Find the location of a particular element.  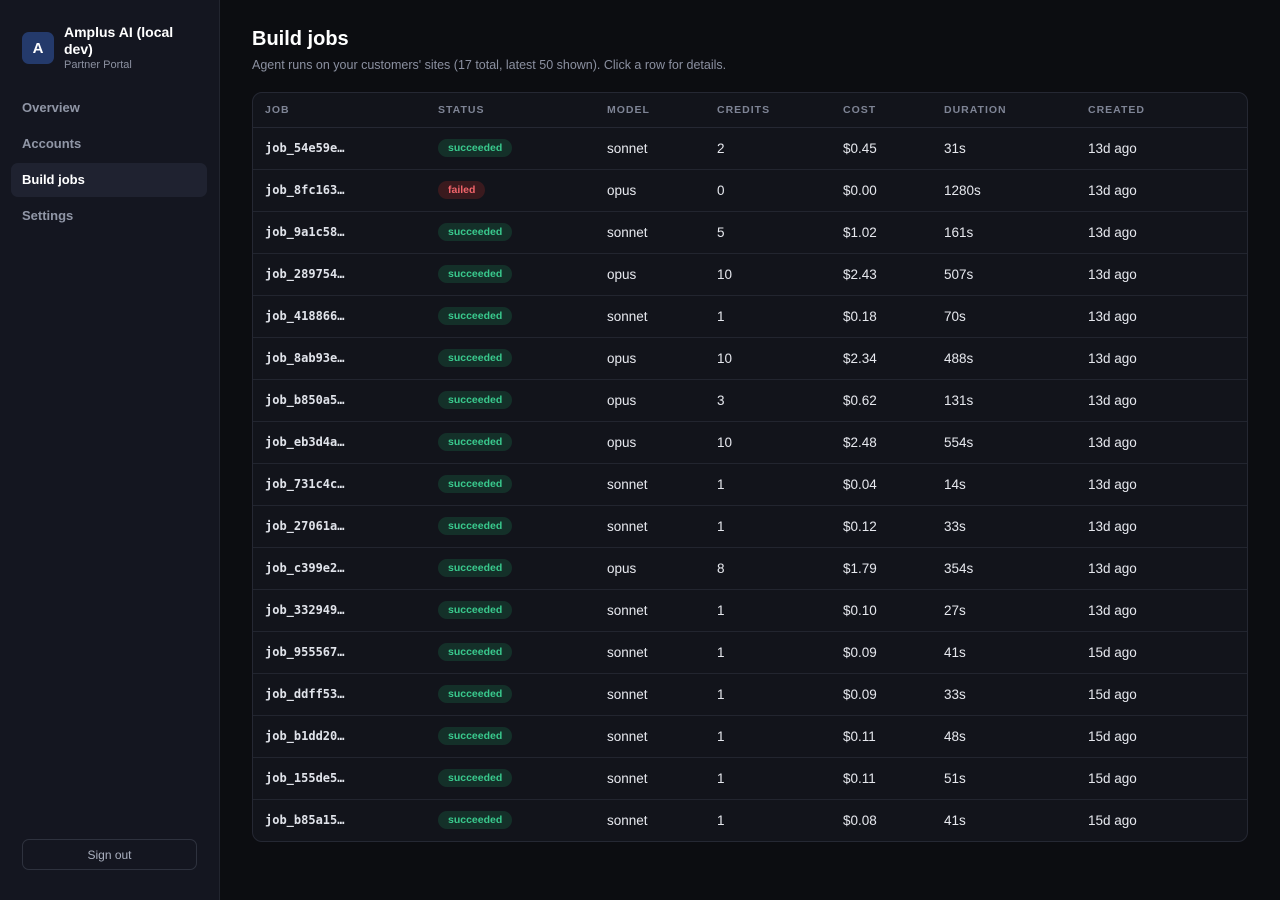

cell-cost: $0.11 is located at coordinates (881, 736).